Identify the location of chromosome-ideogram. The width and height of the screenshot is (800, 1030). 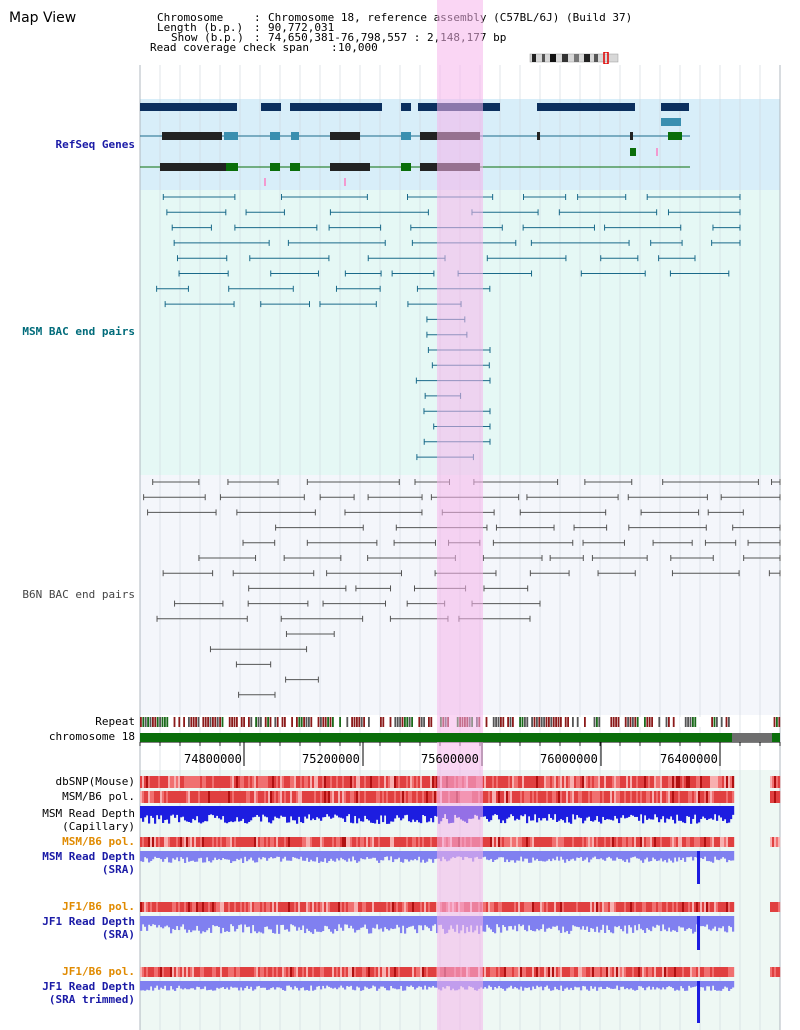
(575, 58).